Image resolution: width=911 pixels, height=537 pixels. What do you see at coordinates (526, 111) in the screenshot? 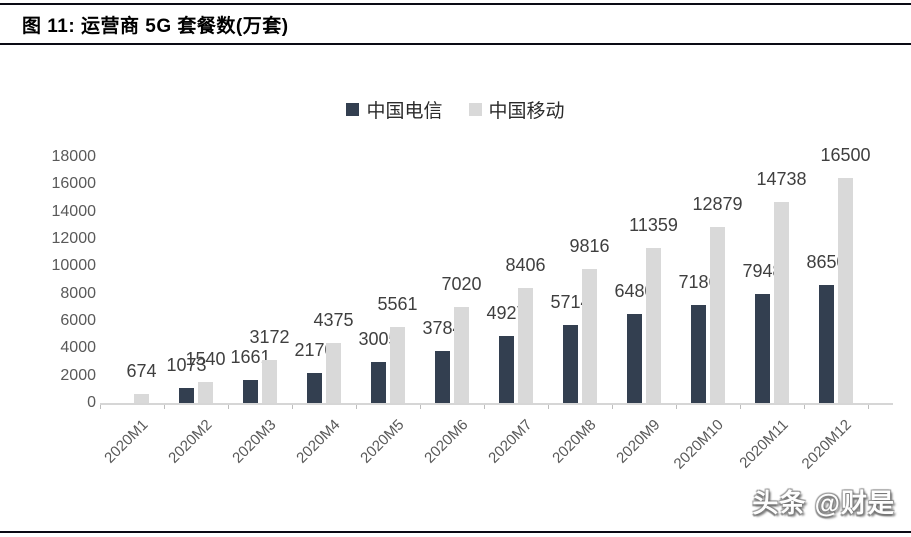
I see `legend-label-china-mobile: 中国移动` at bounding box center [526, 111].